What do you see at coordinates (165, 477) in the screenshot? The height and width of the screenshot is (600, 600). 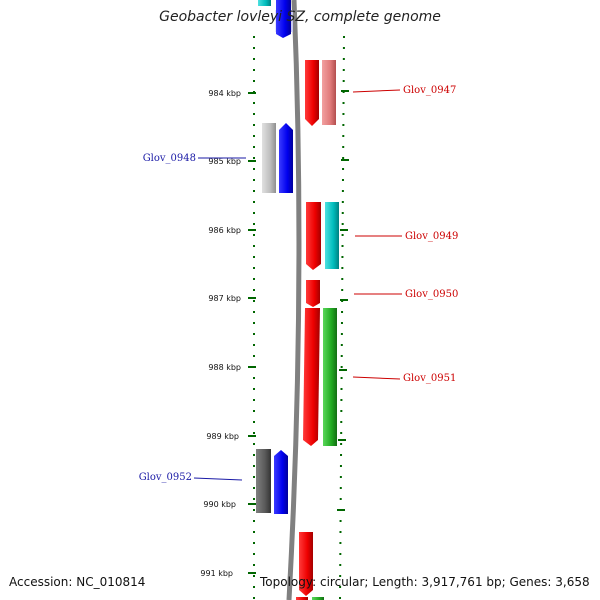 I see `label-glov-0952: Glov_0952` at bounding box center [165, 477].